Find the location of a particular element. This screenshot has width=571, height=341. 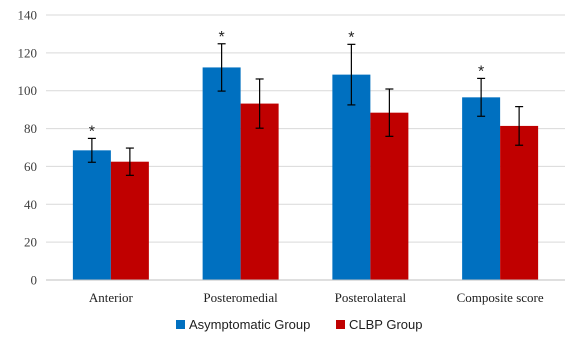

legend-label-clbp: CLBP Group is located at coordinates (385, 324).